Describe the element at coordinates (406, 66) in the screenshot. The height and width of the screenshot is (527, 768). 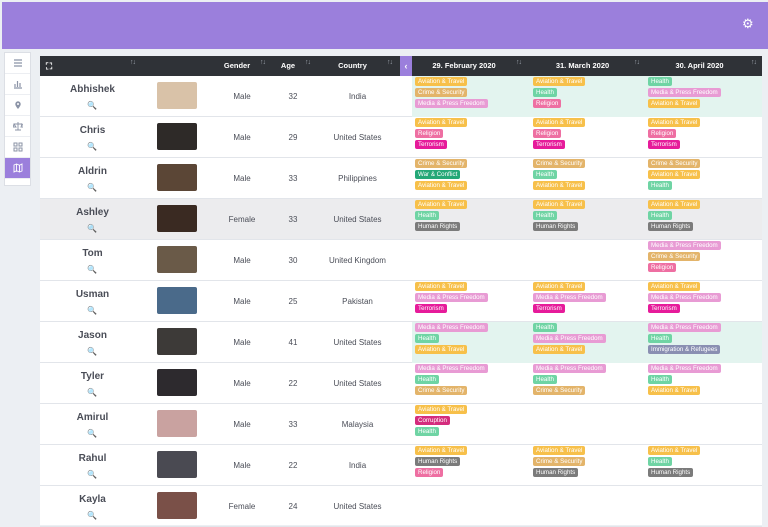
I see `collapse-left-icon: ‹` at that location.